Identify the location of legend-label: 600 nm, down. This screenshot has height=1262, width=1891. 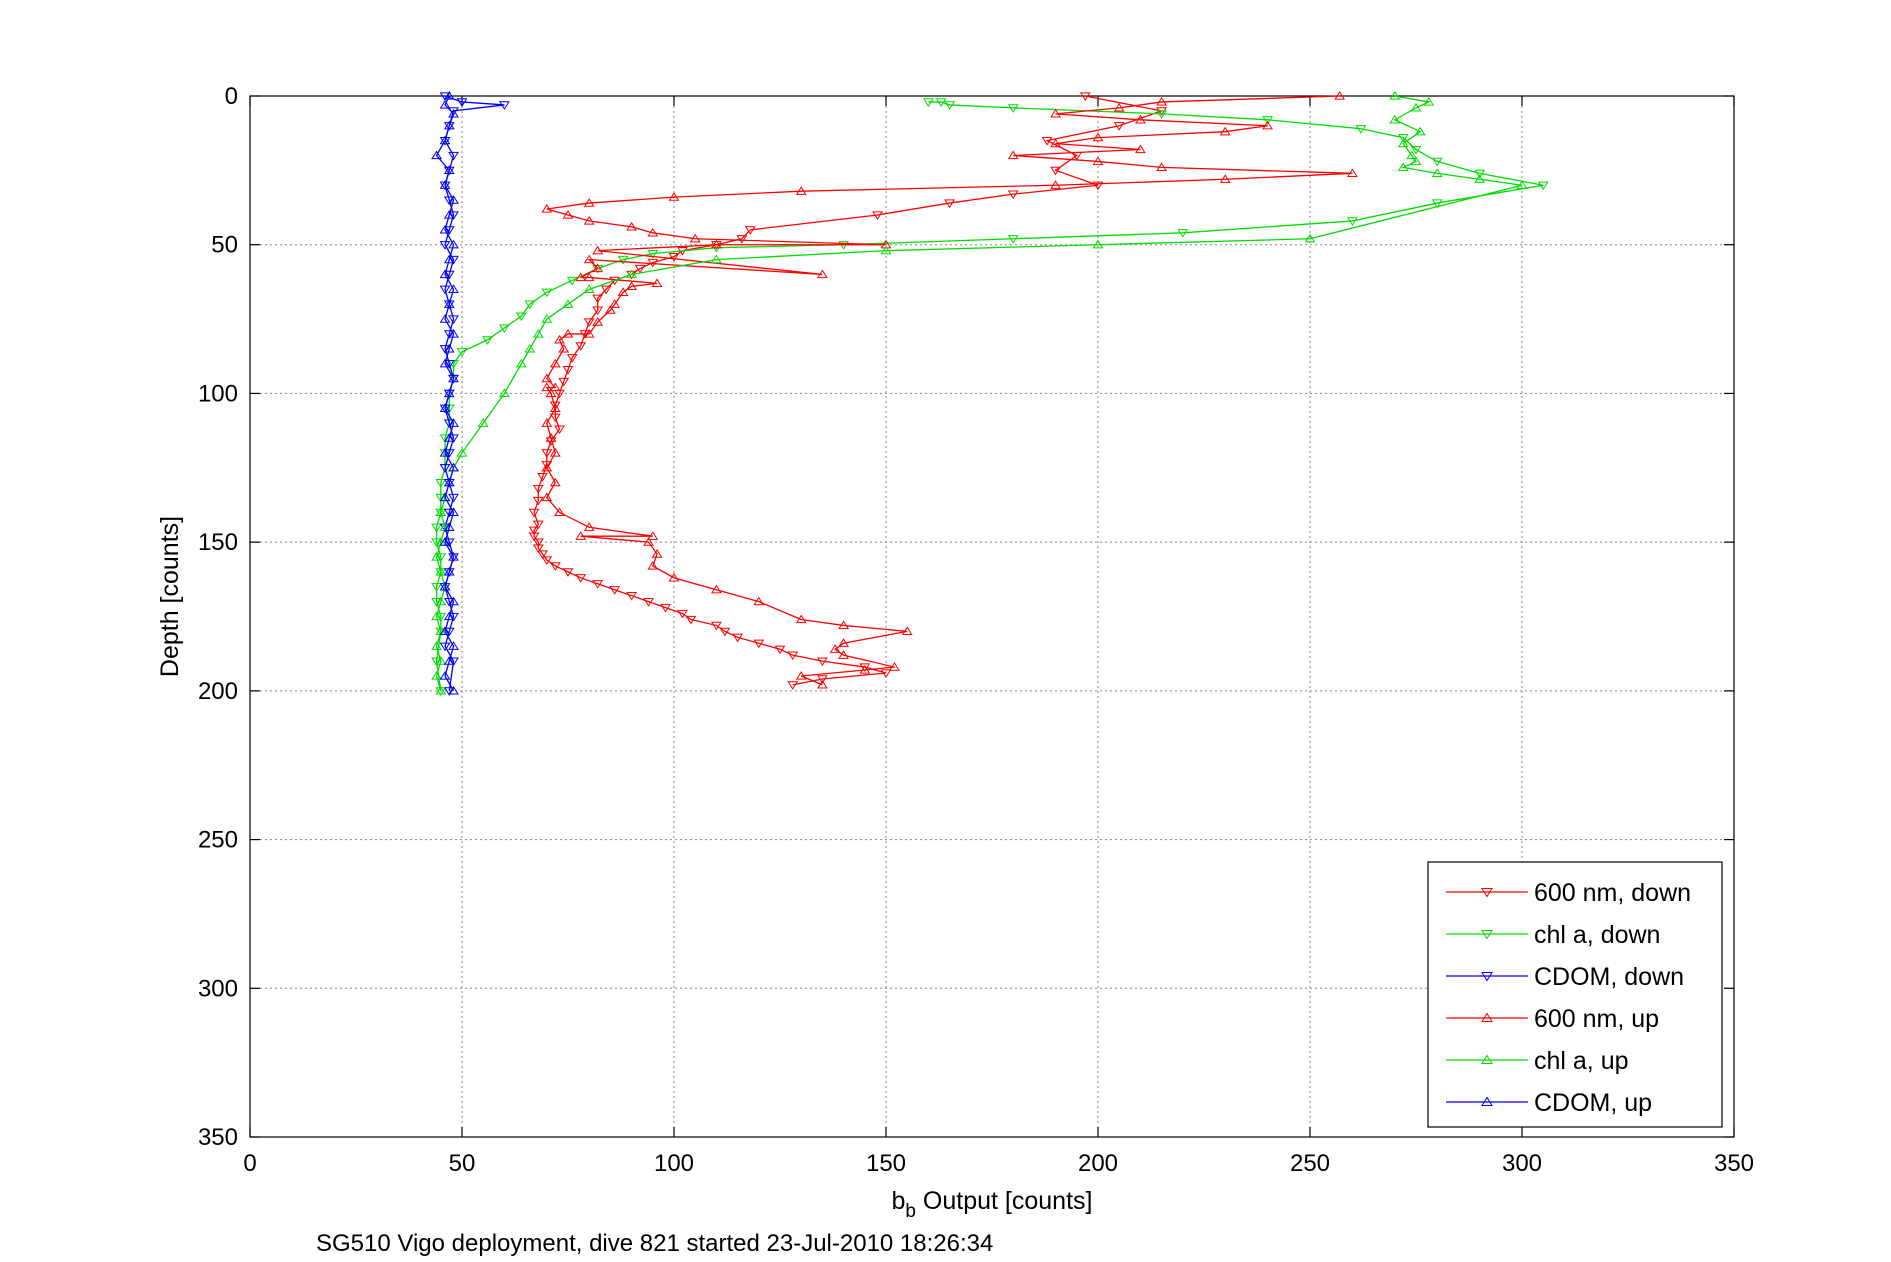
(1612, 893).